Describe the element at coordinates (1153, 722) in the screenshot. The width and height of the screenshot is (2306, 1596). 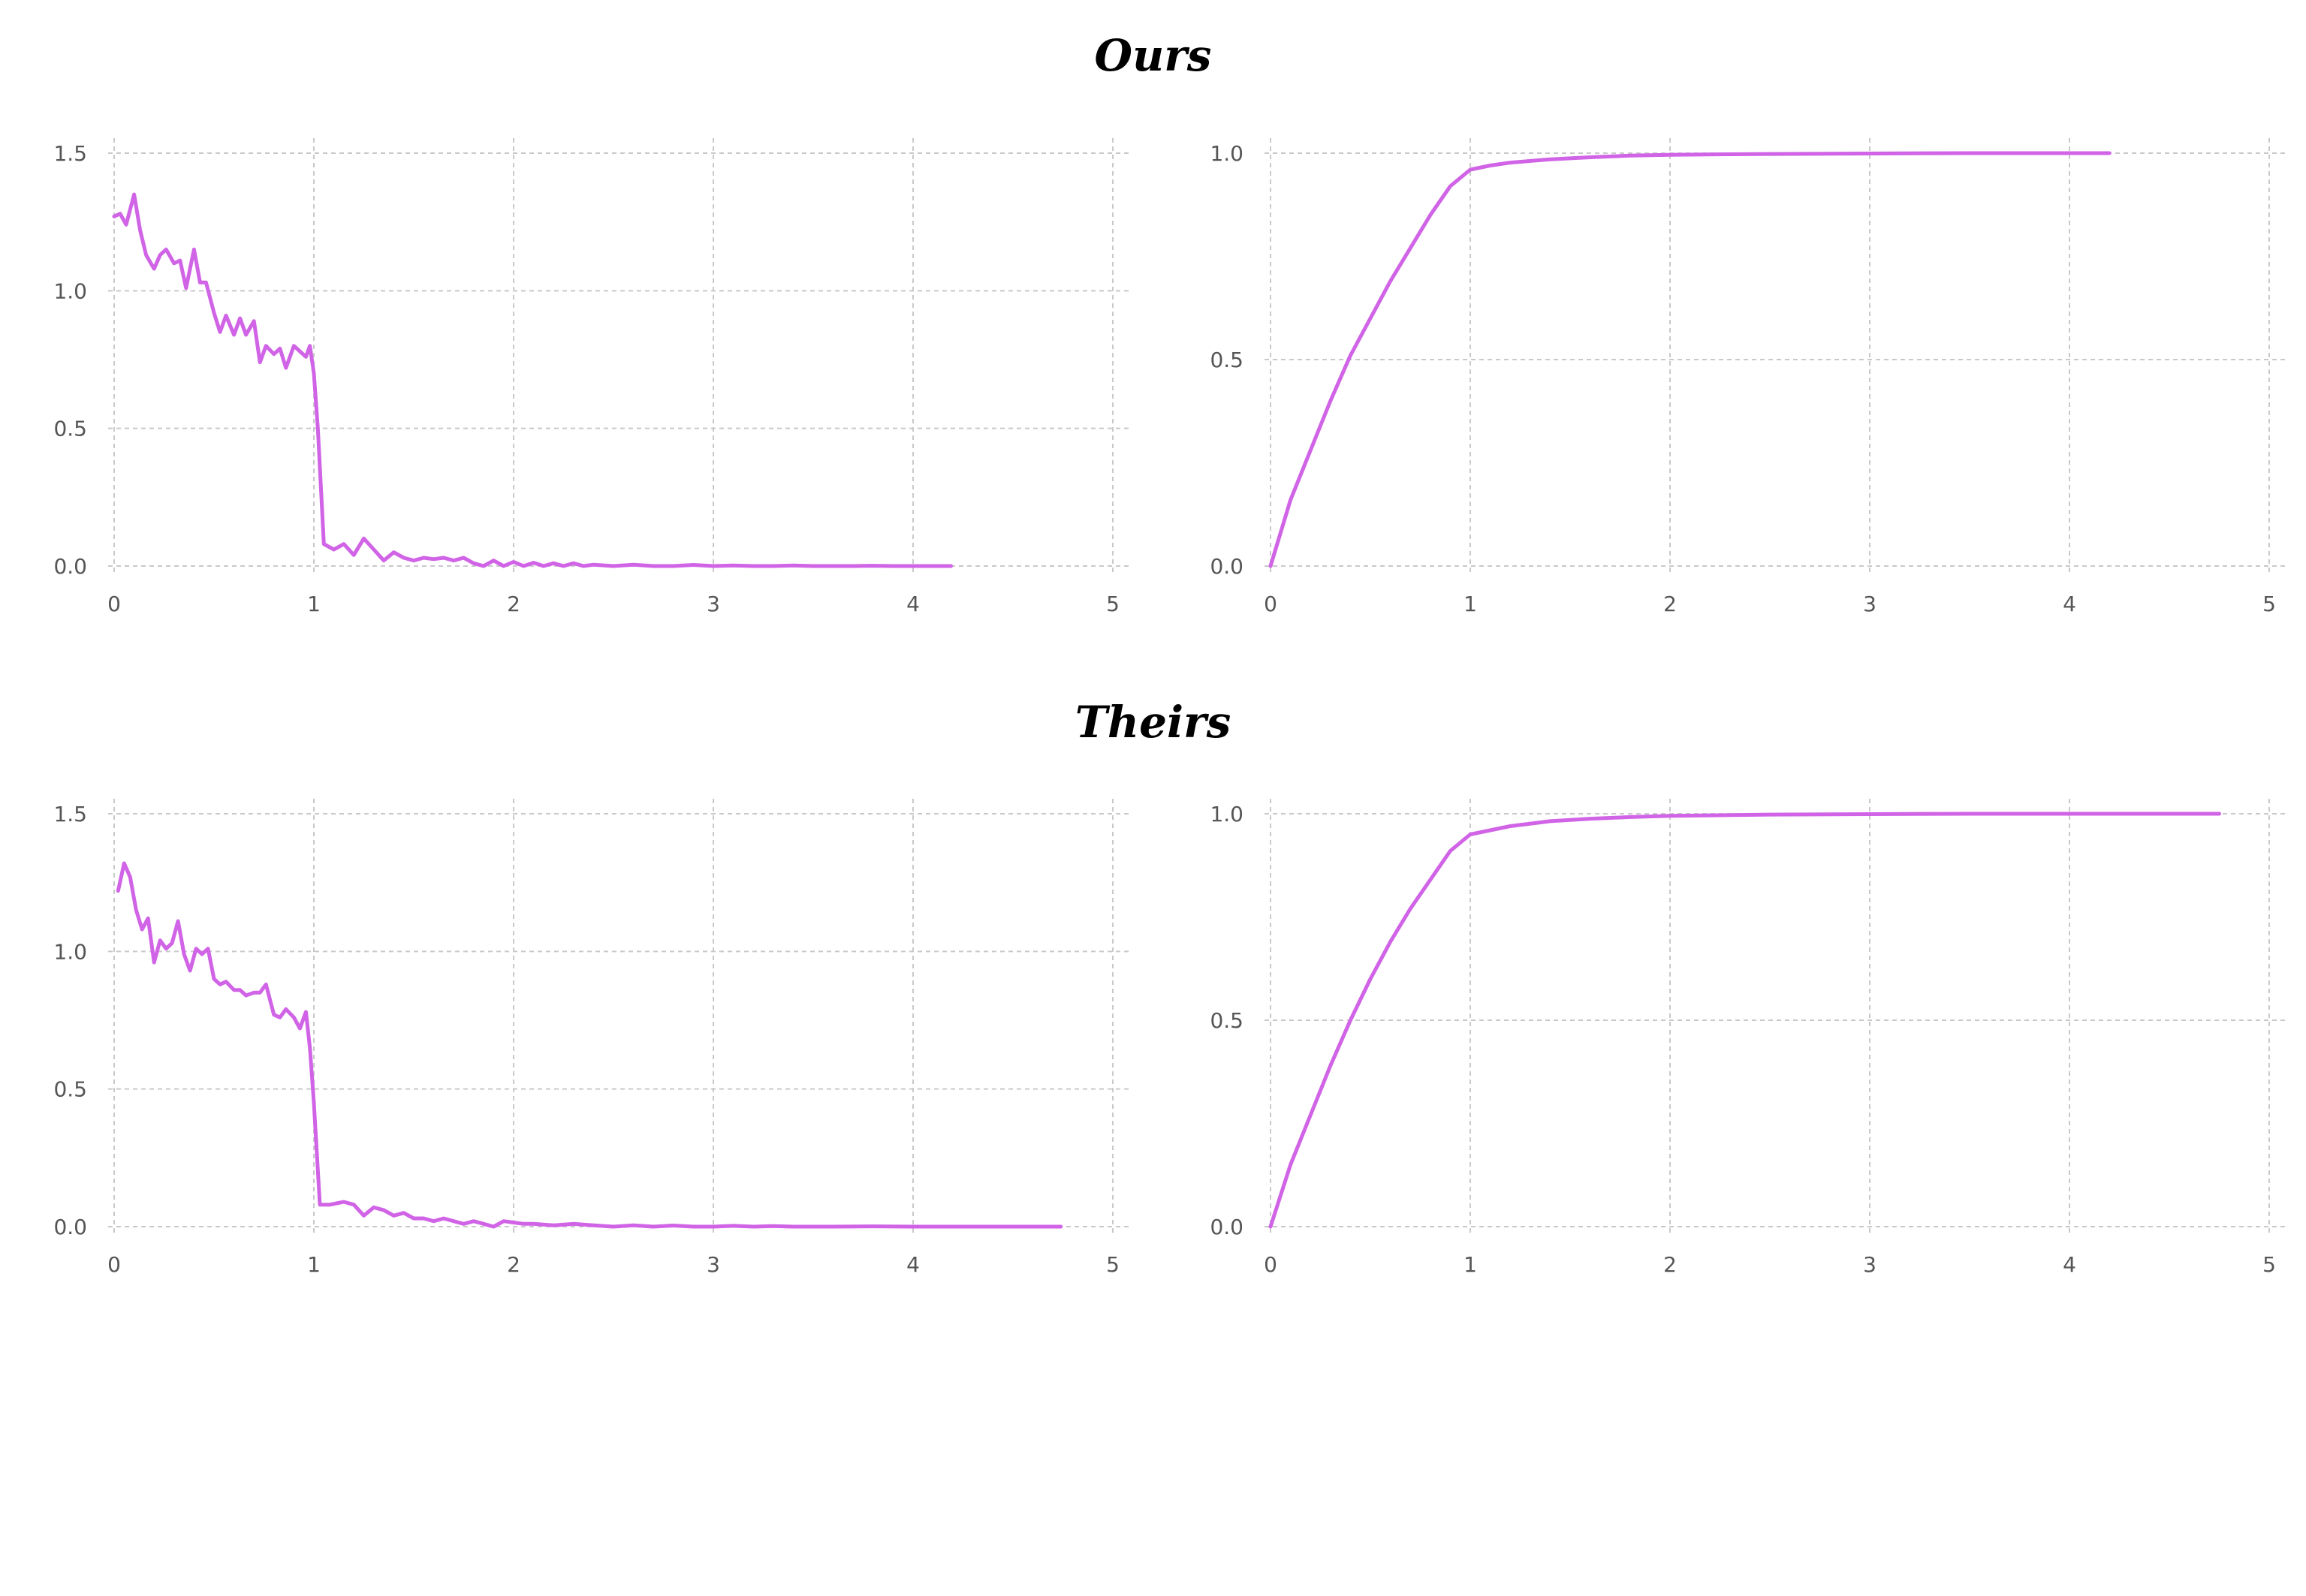
I see `section-title-theirs: Theirs` at that location.